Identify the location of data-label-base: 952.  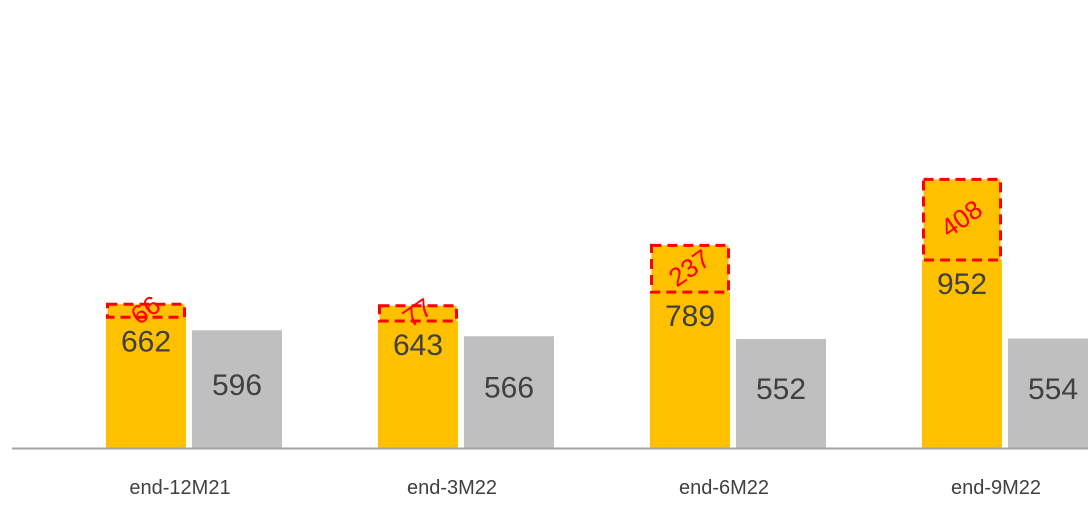
(962, 284).